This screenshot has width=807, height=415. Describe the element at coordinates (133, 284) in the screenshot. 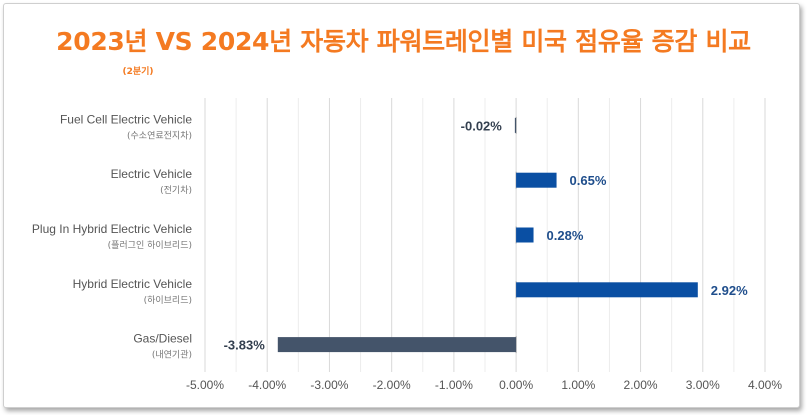

I see `category-label: Hybrid Electric Vehicle` at that location.